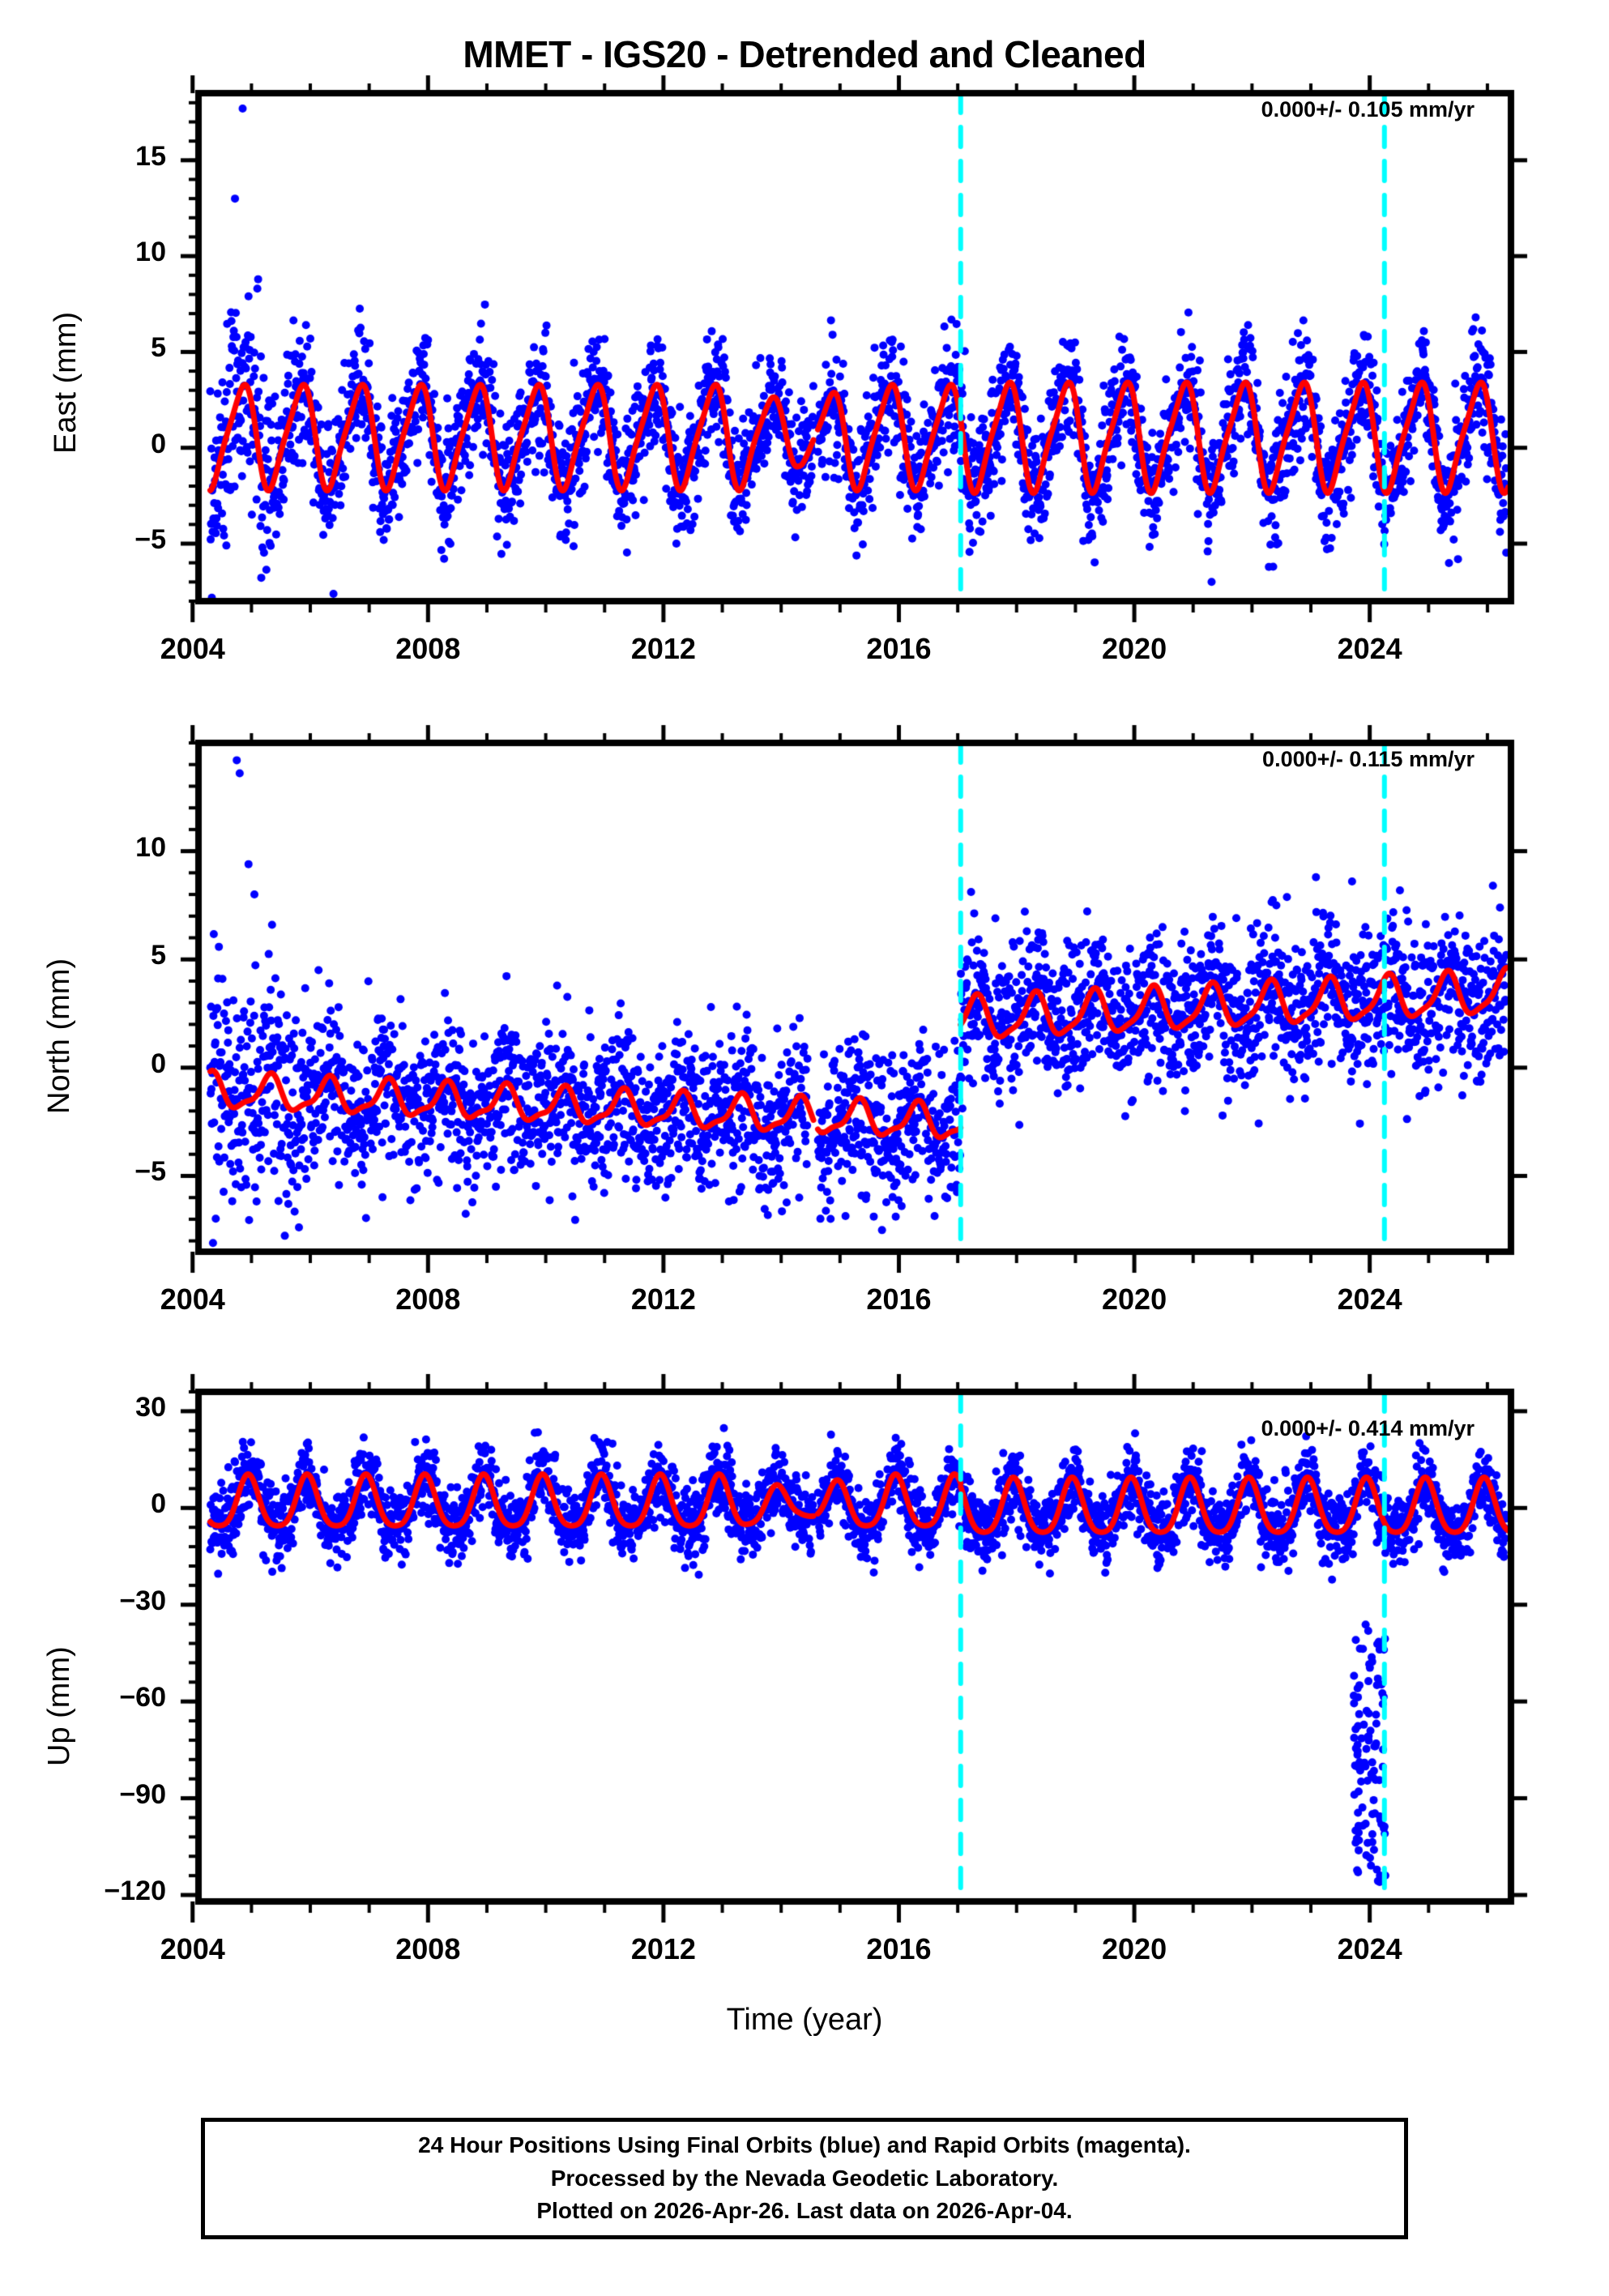 Image resolution: width=1609 pixels, height=2296 pixels. Describe the element at coordinates (1369, 1948) in the screenshot. I see `up-xtick-5: 2024` at that location.